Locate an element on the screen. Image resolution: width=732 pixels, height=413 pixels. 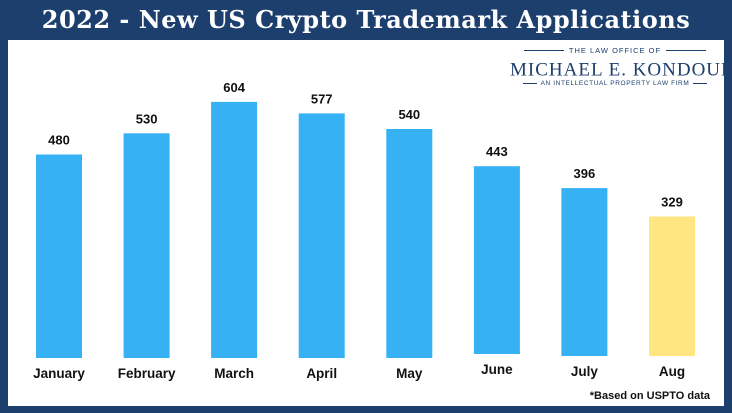
category-label-february: February is located at coordinates (147, 373).